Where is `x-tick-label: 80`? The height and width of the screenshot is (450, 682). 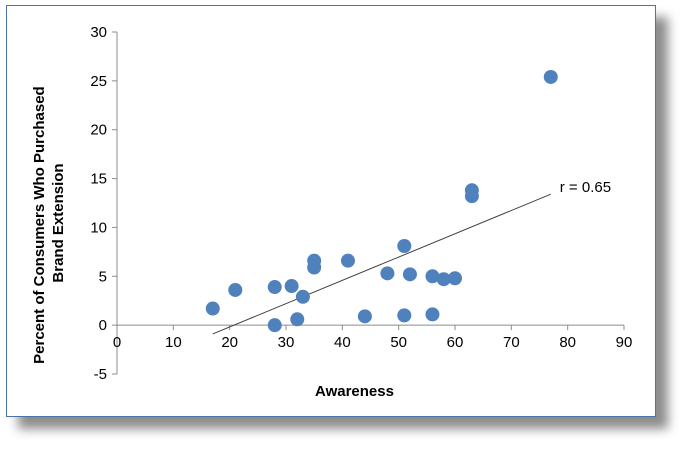
x-tick-label: 80 is located at coordinates (567, 342).